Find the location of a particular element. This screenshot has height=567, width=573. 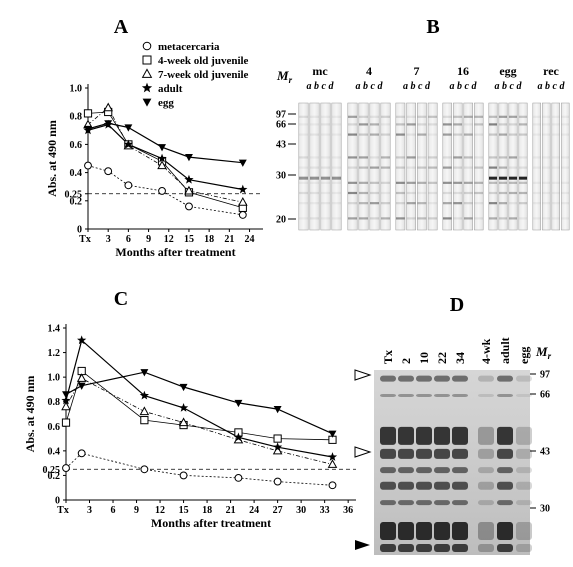

mw-marker-label: 30 is located at coordinates (545, 509).